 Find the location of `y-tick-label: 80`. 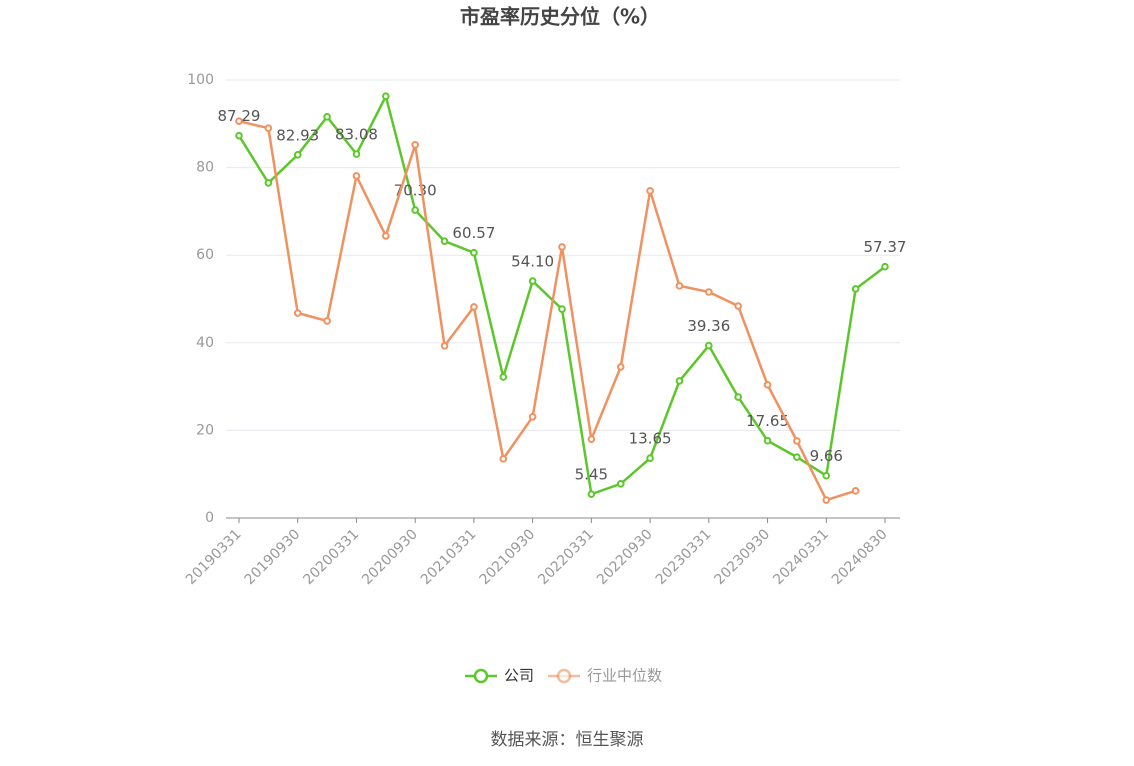

y-tick-label: 80 is located at coordinates (205, 168).